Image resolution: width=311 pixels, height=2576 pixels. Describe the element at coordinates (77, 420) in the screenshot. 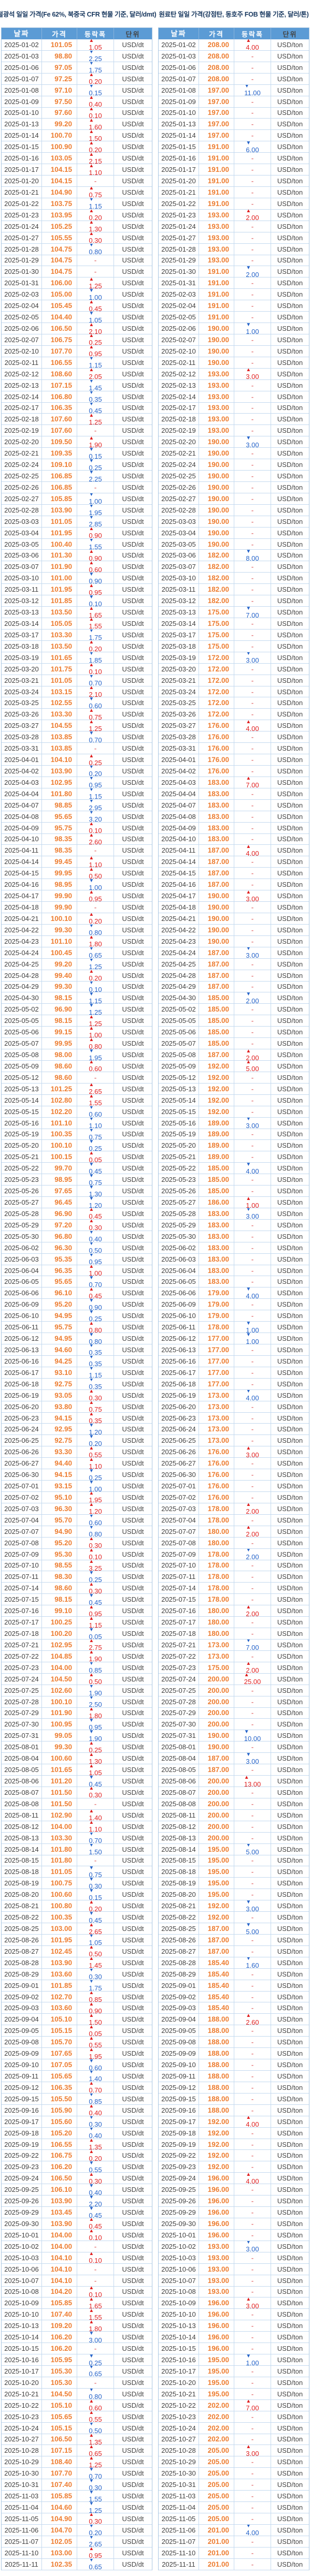

I see `table-row: 2025-02-18 107.60 ▲ 1.25 USD/dt` at that location.